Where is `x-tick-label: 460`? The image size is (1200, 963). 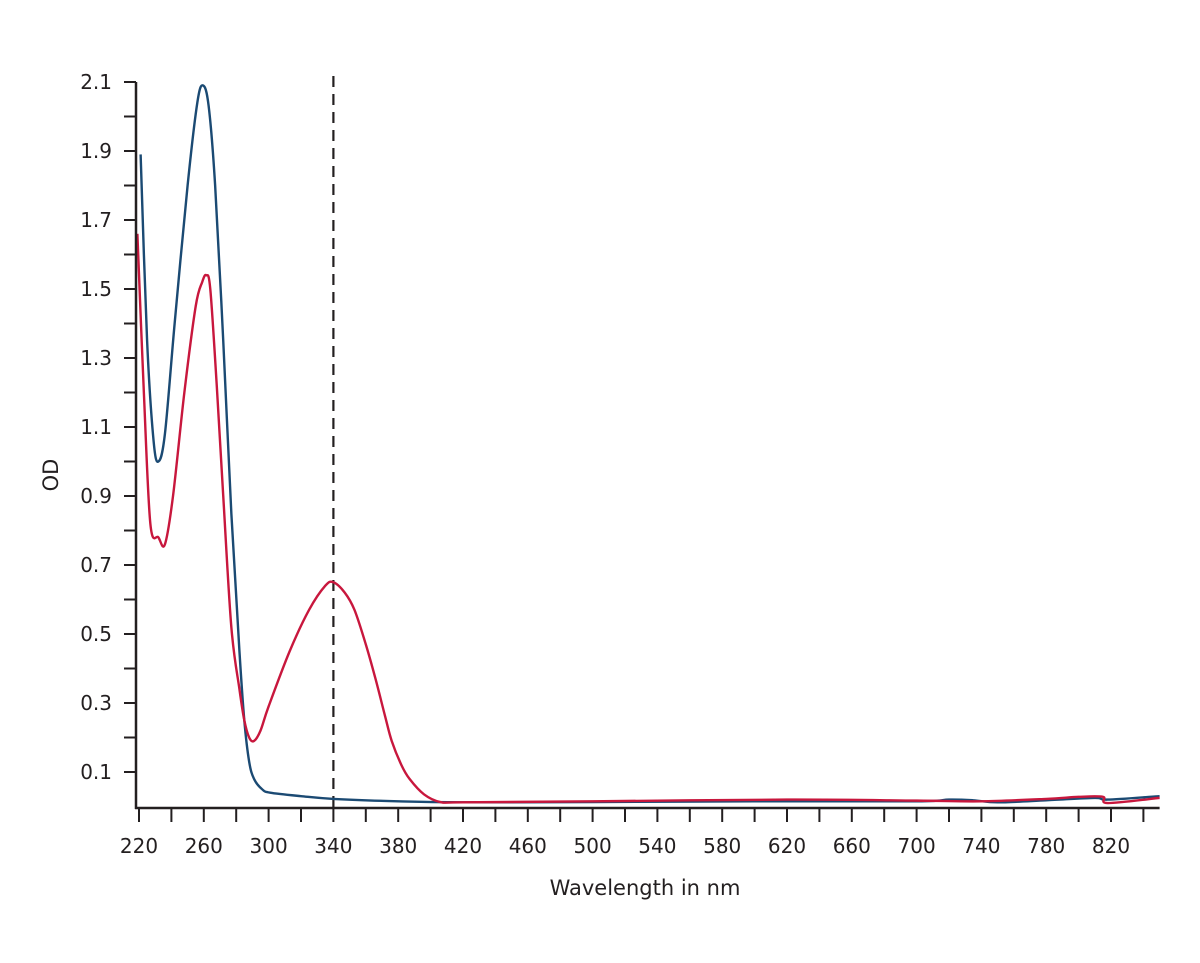 x-tick-label: 460 is located at coordinates (528, 846).